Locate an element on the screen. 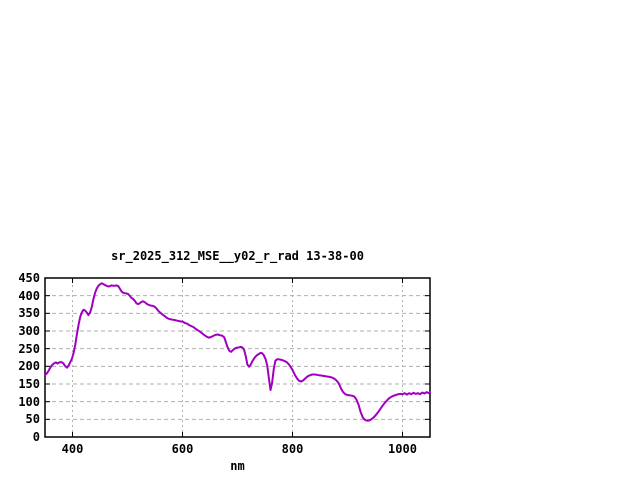  y-tick-label: 400 is located at coordinates (29, 295).